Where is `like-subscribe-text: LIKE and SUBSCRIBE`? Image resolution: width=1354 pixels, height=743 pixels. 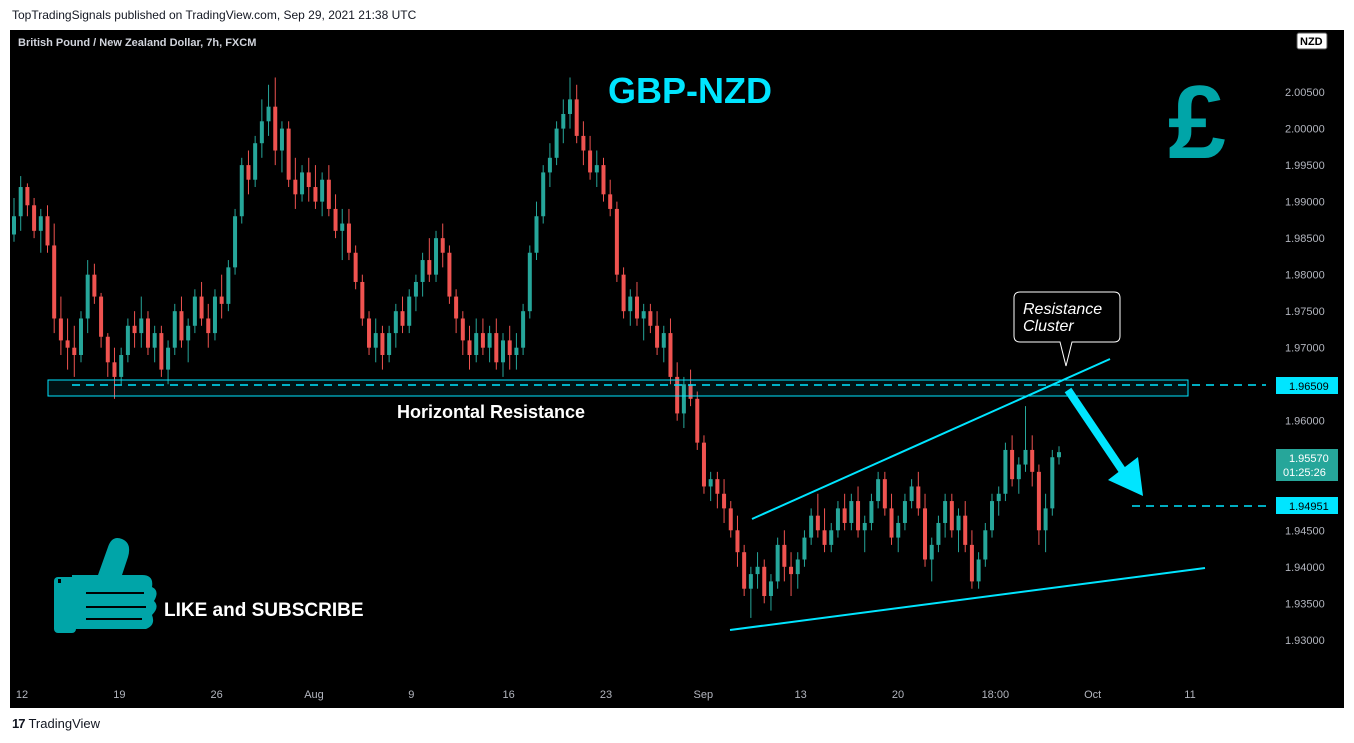
like-subscribe-text: LIKE and SUBSCRIBE is located at coordinates (264, 610).